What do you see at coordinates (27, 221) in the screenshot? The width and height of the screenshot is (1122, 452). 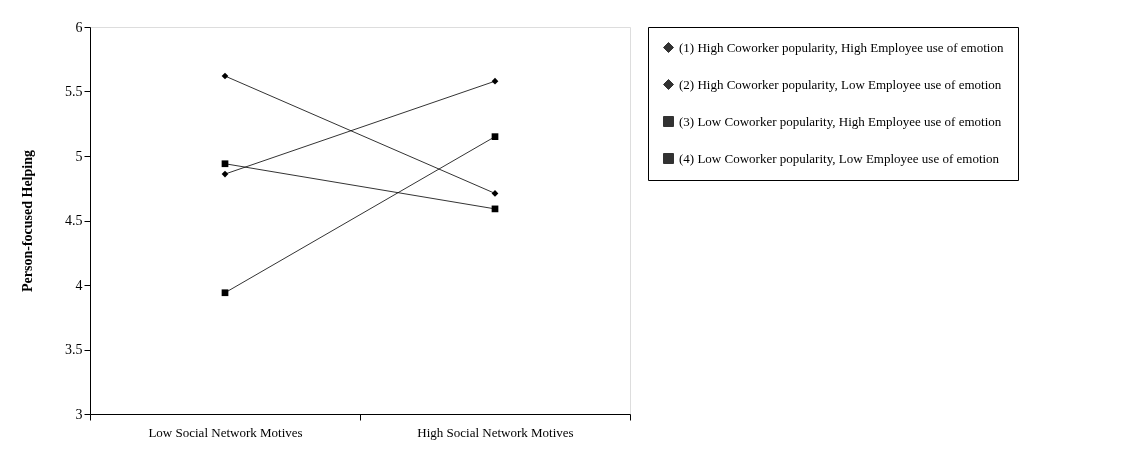 I see `y-axis-title: Person-focused Helping` at bounding box center [27, 221].